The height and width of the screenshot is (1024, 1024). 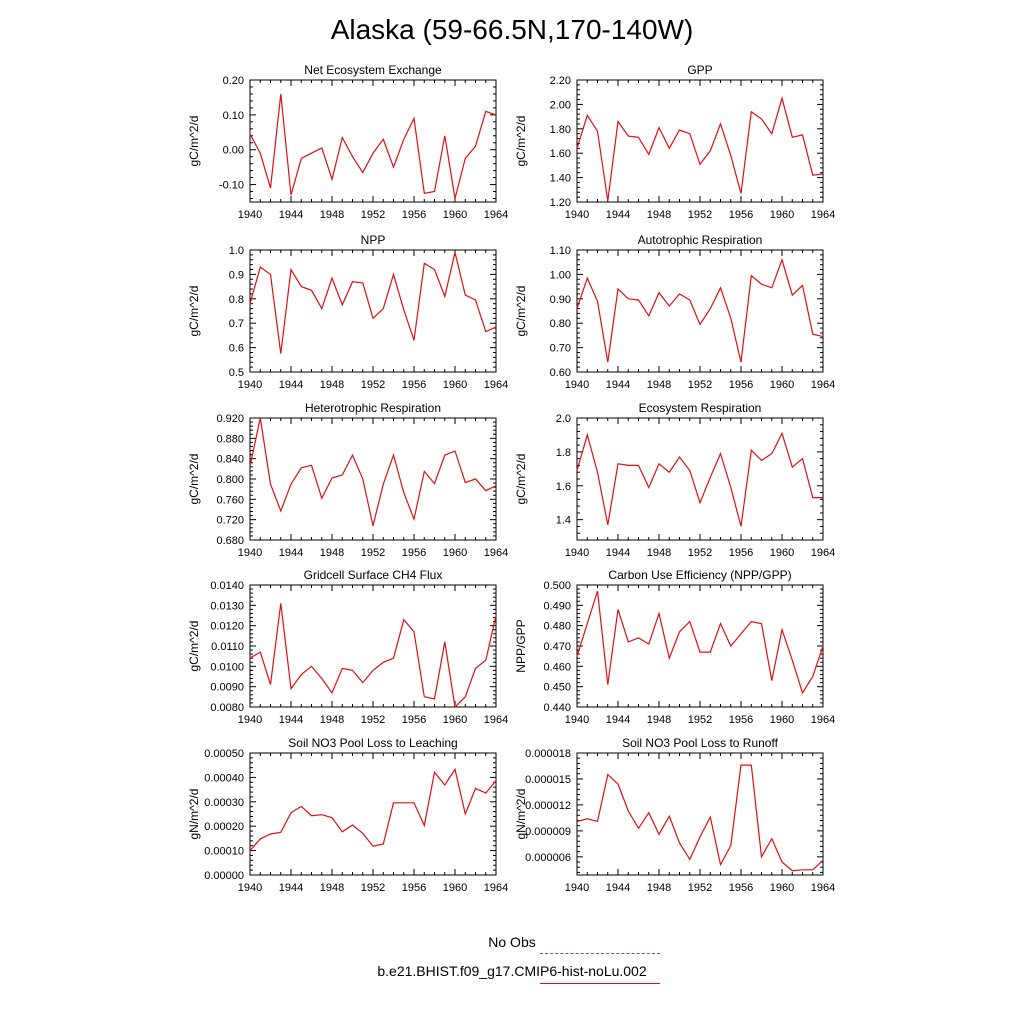 I want to click on y-tick-label: 0.00, so click(x=233, y=151).